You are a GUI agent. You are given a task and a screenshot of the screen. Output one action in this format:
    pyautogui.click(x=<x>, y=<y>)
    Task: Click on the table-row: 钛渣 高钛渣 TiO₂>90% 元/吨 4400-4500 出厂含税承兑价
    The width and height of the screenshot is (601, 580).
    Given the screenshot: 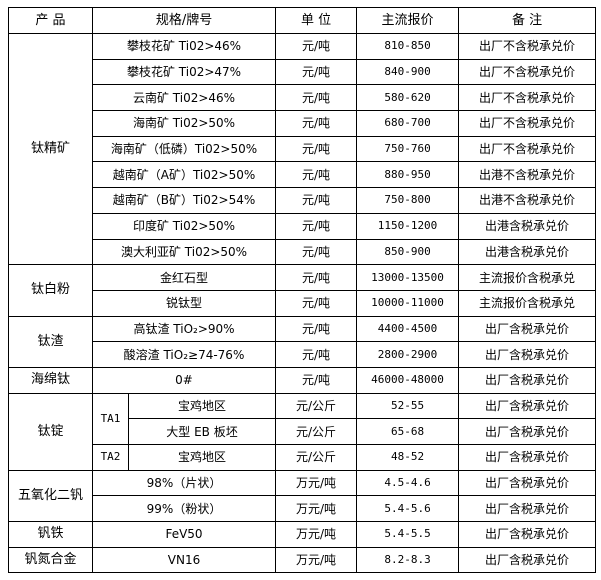 What is the action you would take?
    pyautogui.click(x=302, y=341)
    